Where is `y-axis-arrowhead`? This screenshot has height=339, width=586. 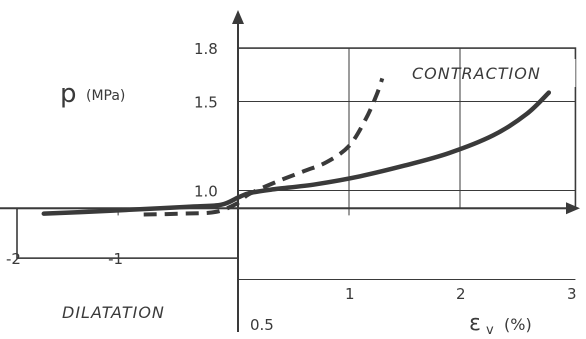
y-axis-arrowhead is located at coordinates (238, 17).